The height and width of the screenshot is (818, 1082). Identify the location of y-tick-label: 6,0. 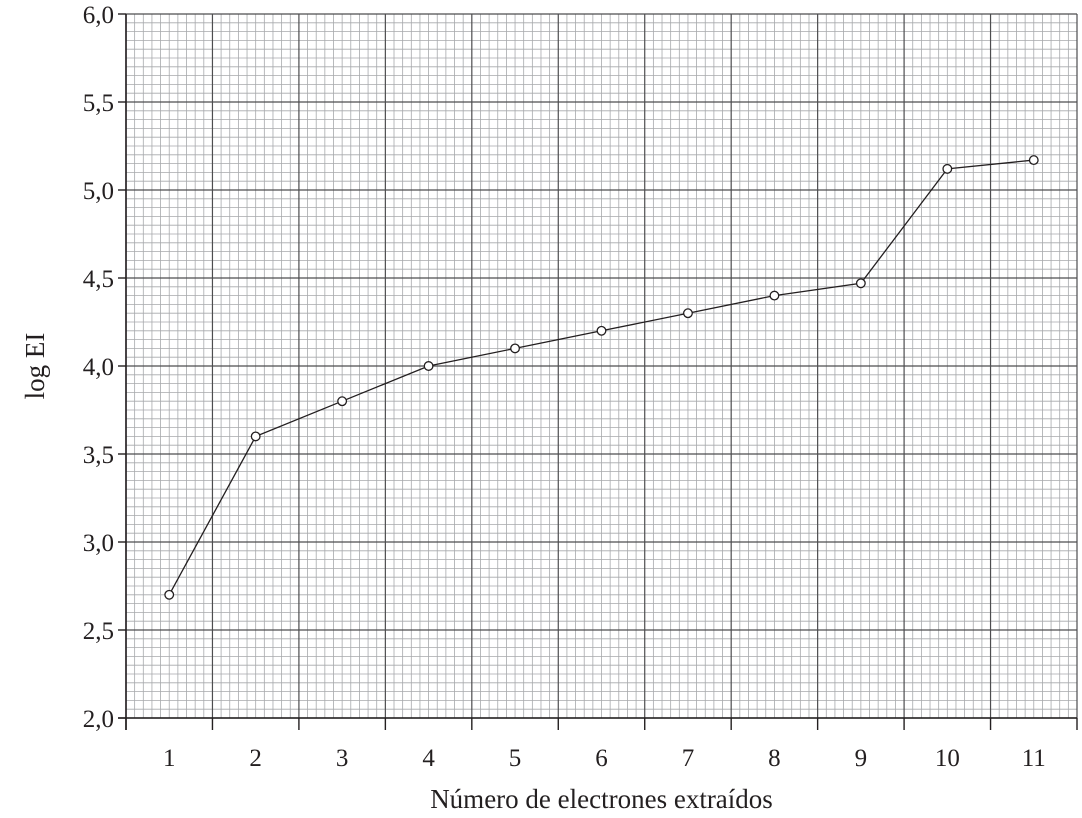
(98, 15).